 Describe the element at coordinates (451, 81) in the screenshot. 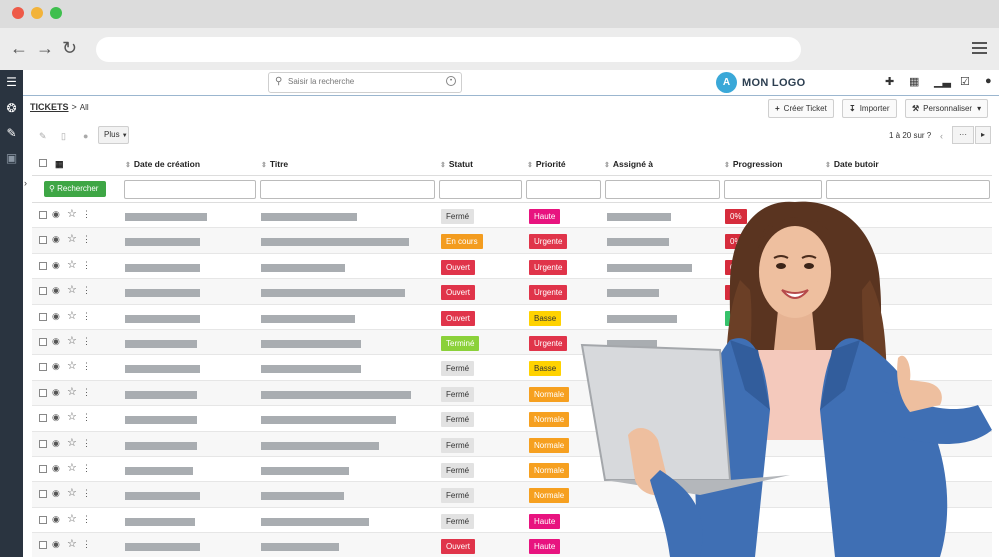

I see `search-options-icon: •` at that location.